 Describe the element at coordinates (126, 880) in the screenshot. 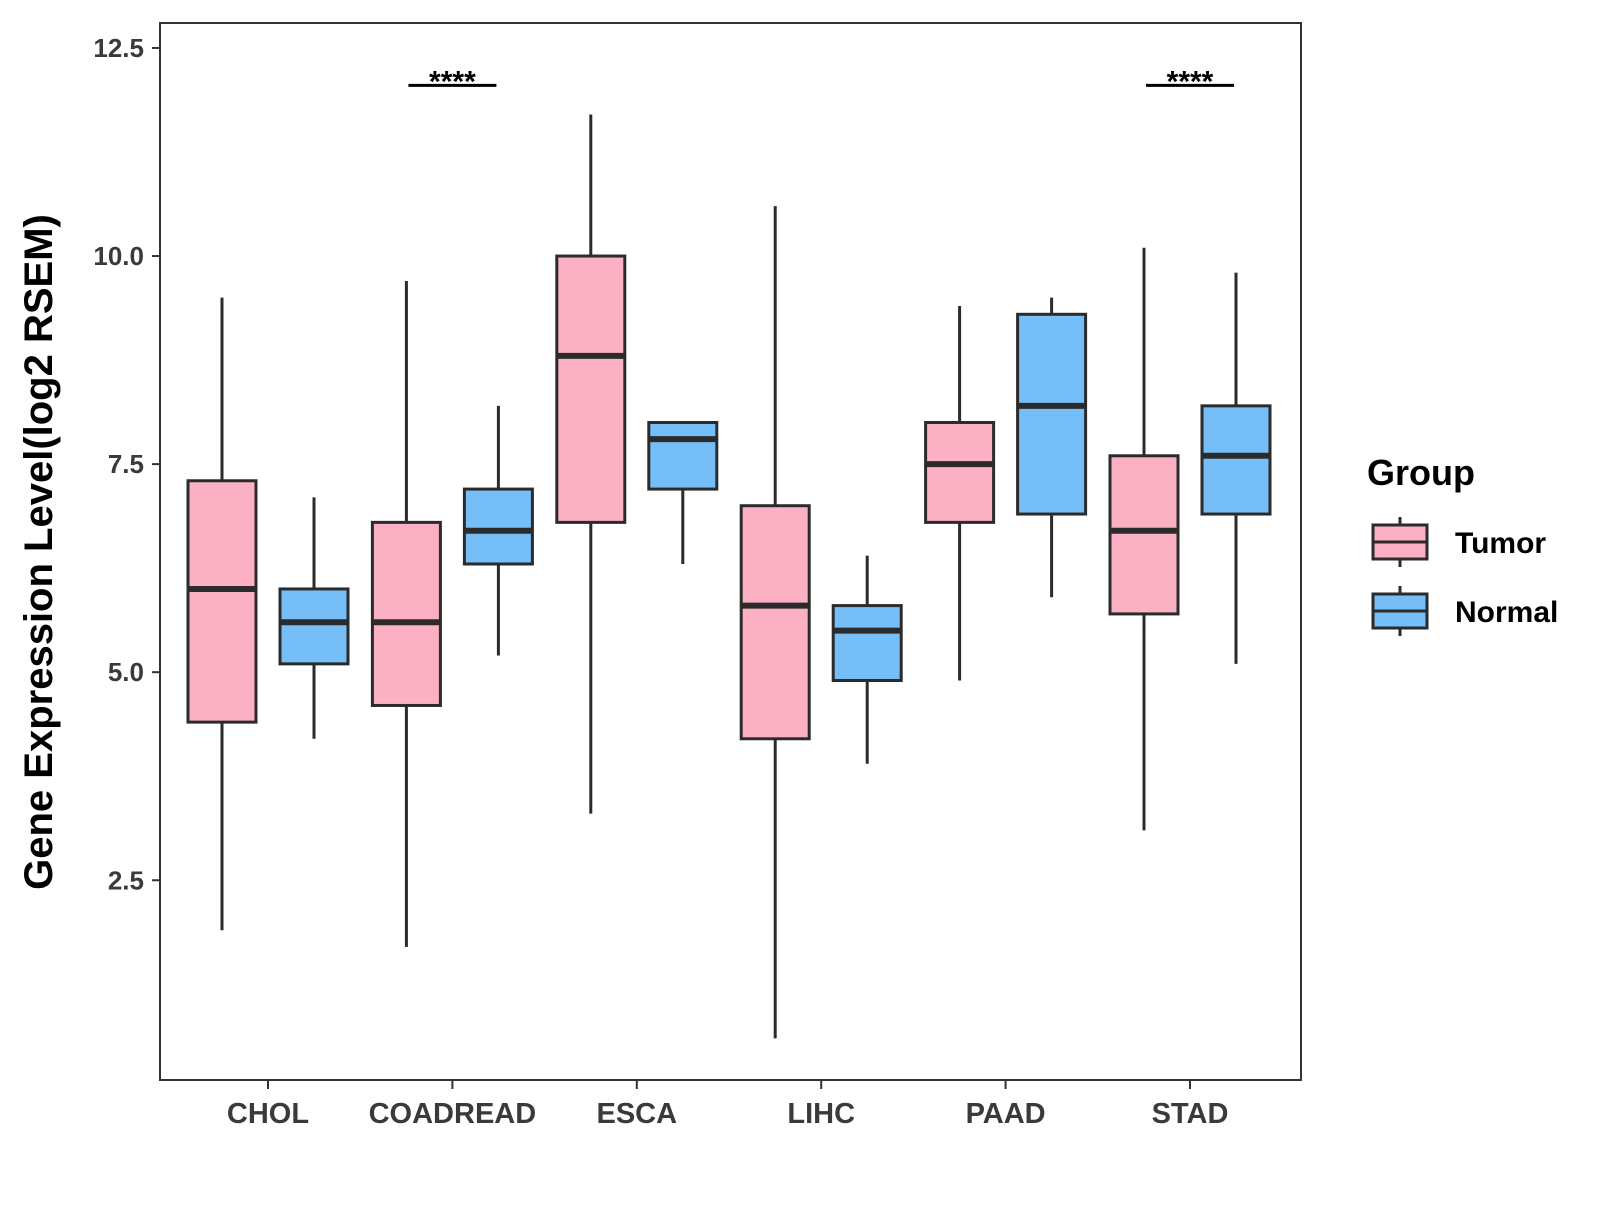

I see `y-tick-label: 2.5` at that location.